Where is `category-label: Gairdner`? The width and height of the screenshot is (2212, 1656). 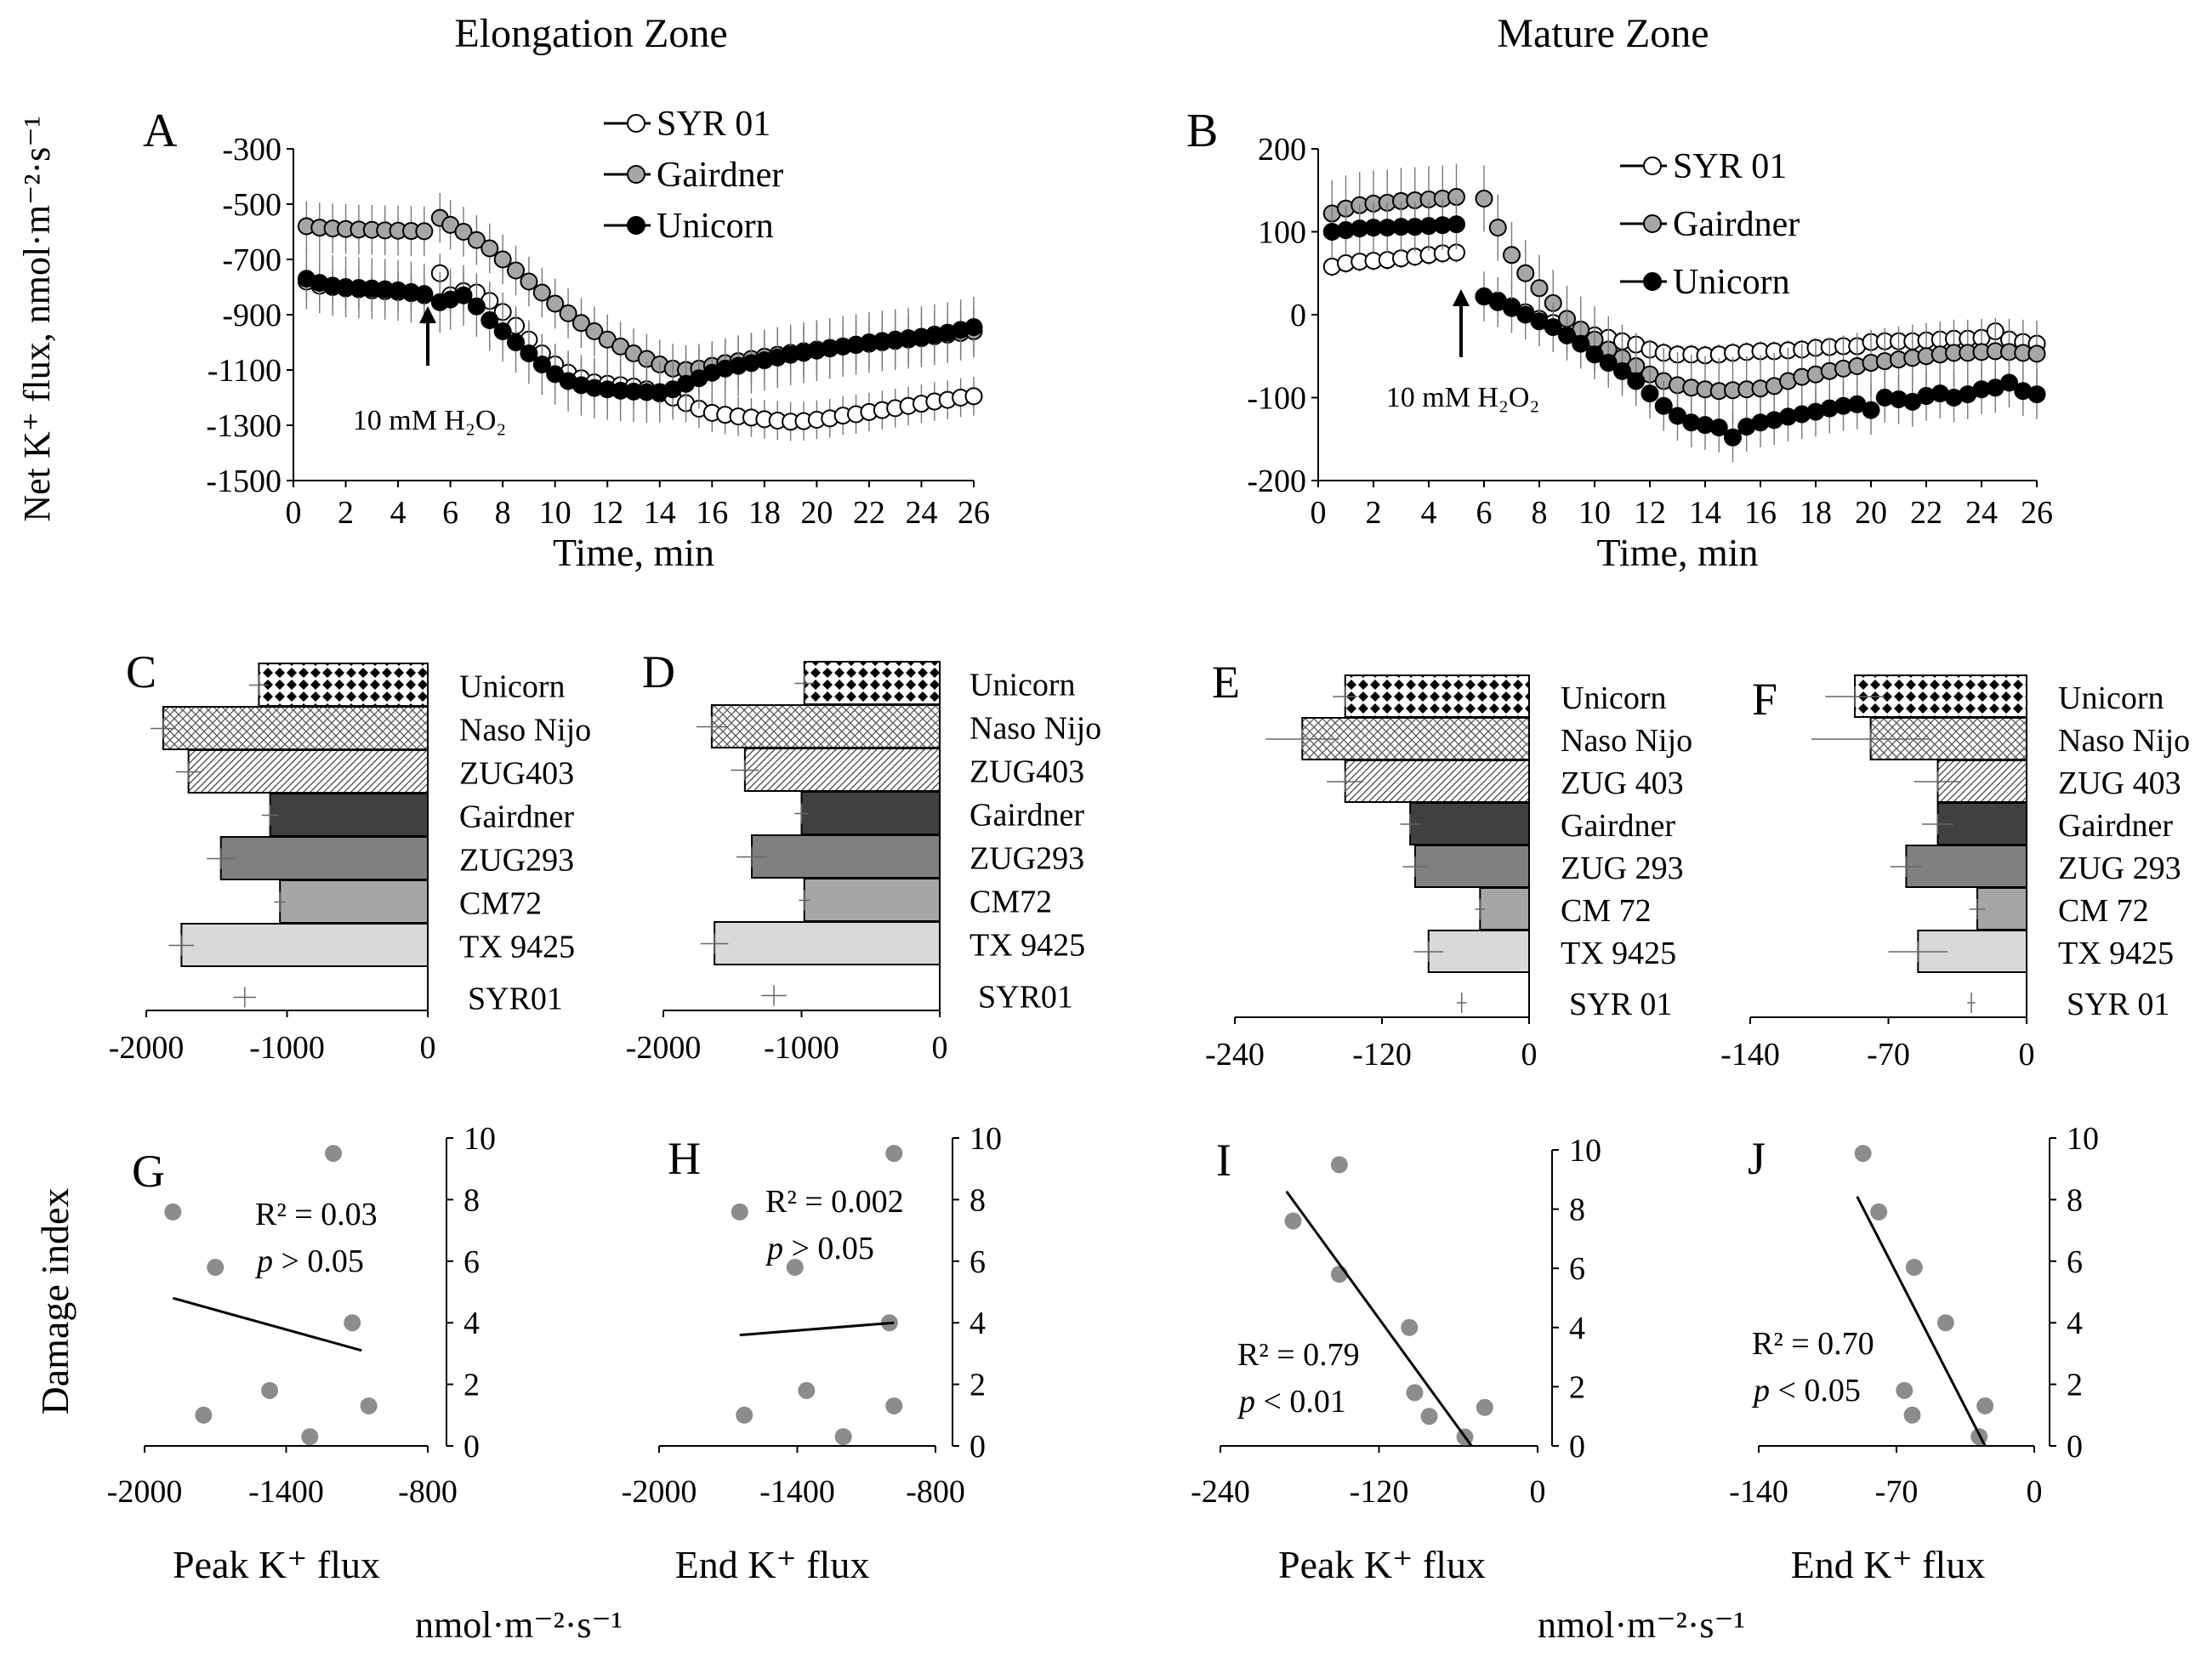
category-label: Gairdner is located at coordinates (1027, 816).